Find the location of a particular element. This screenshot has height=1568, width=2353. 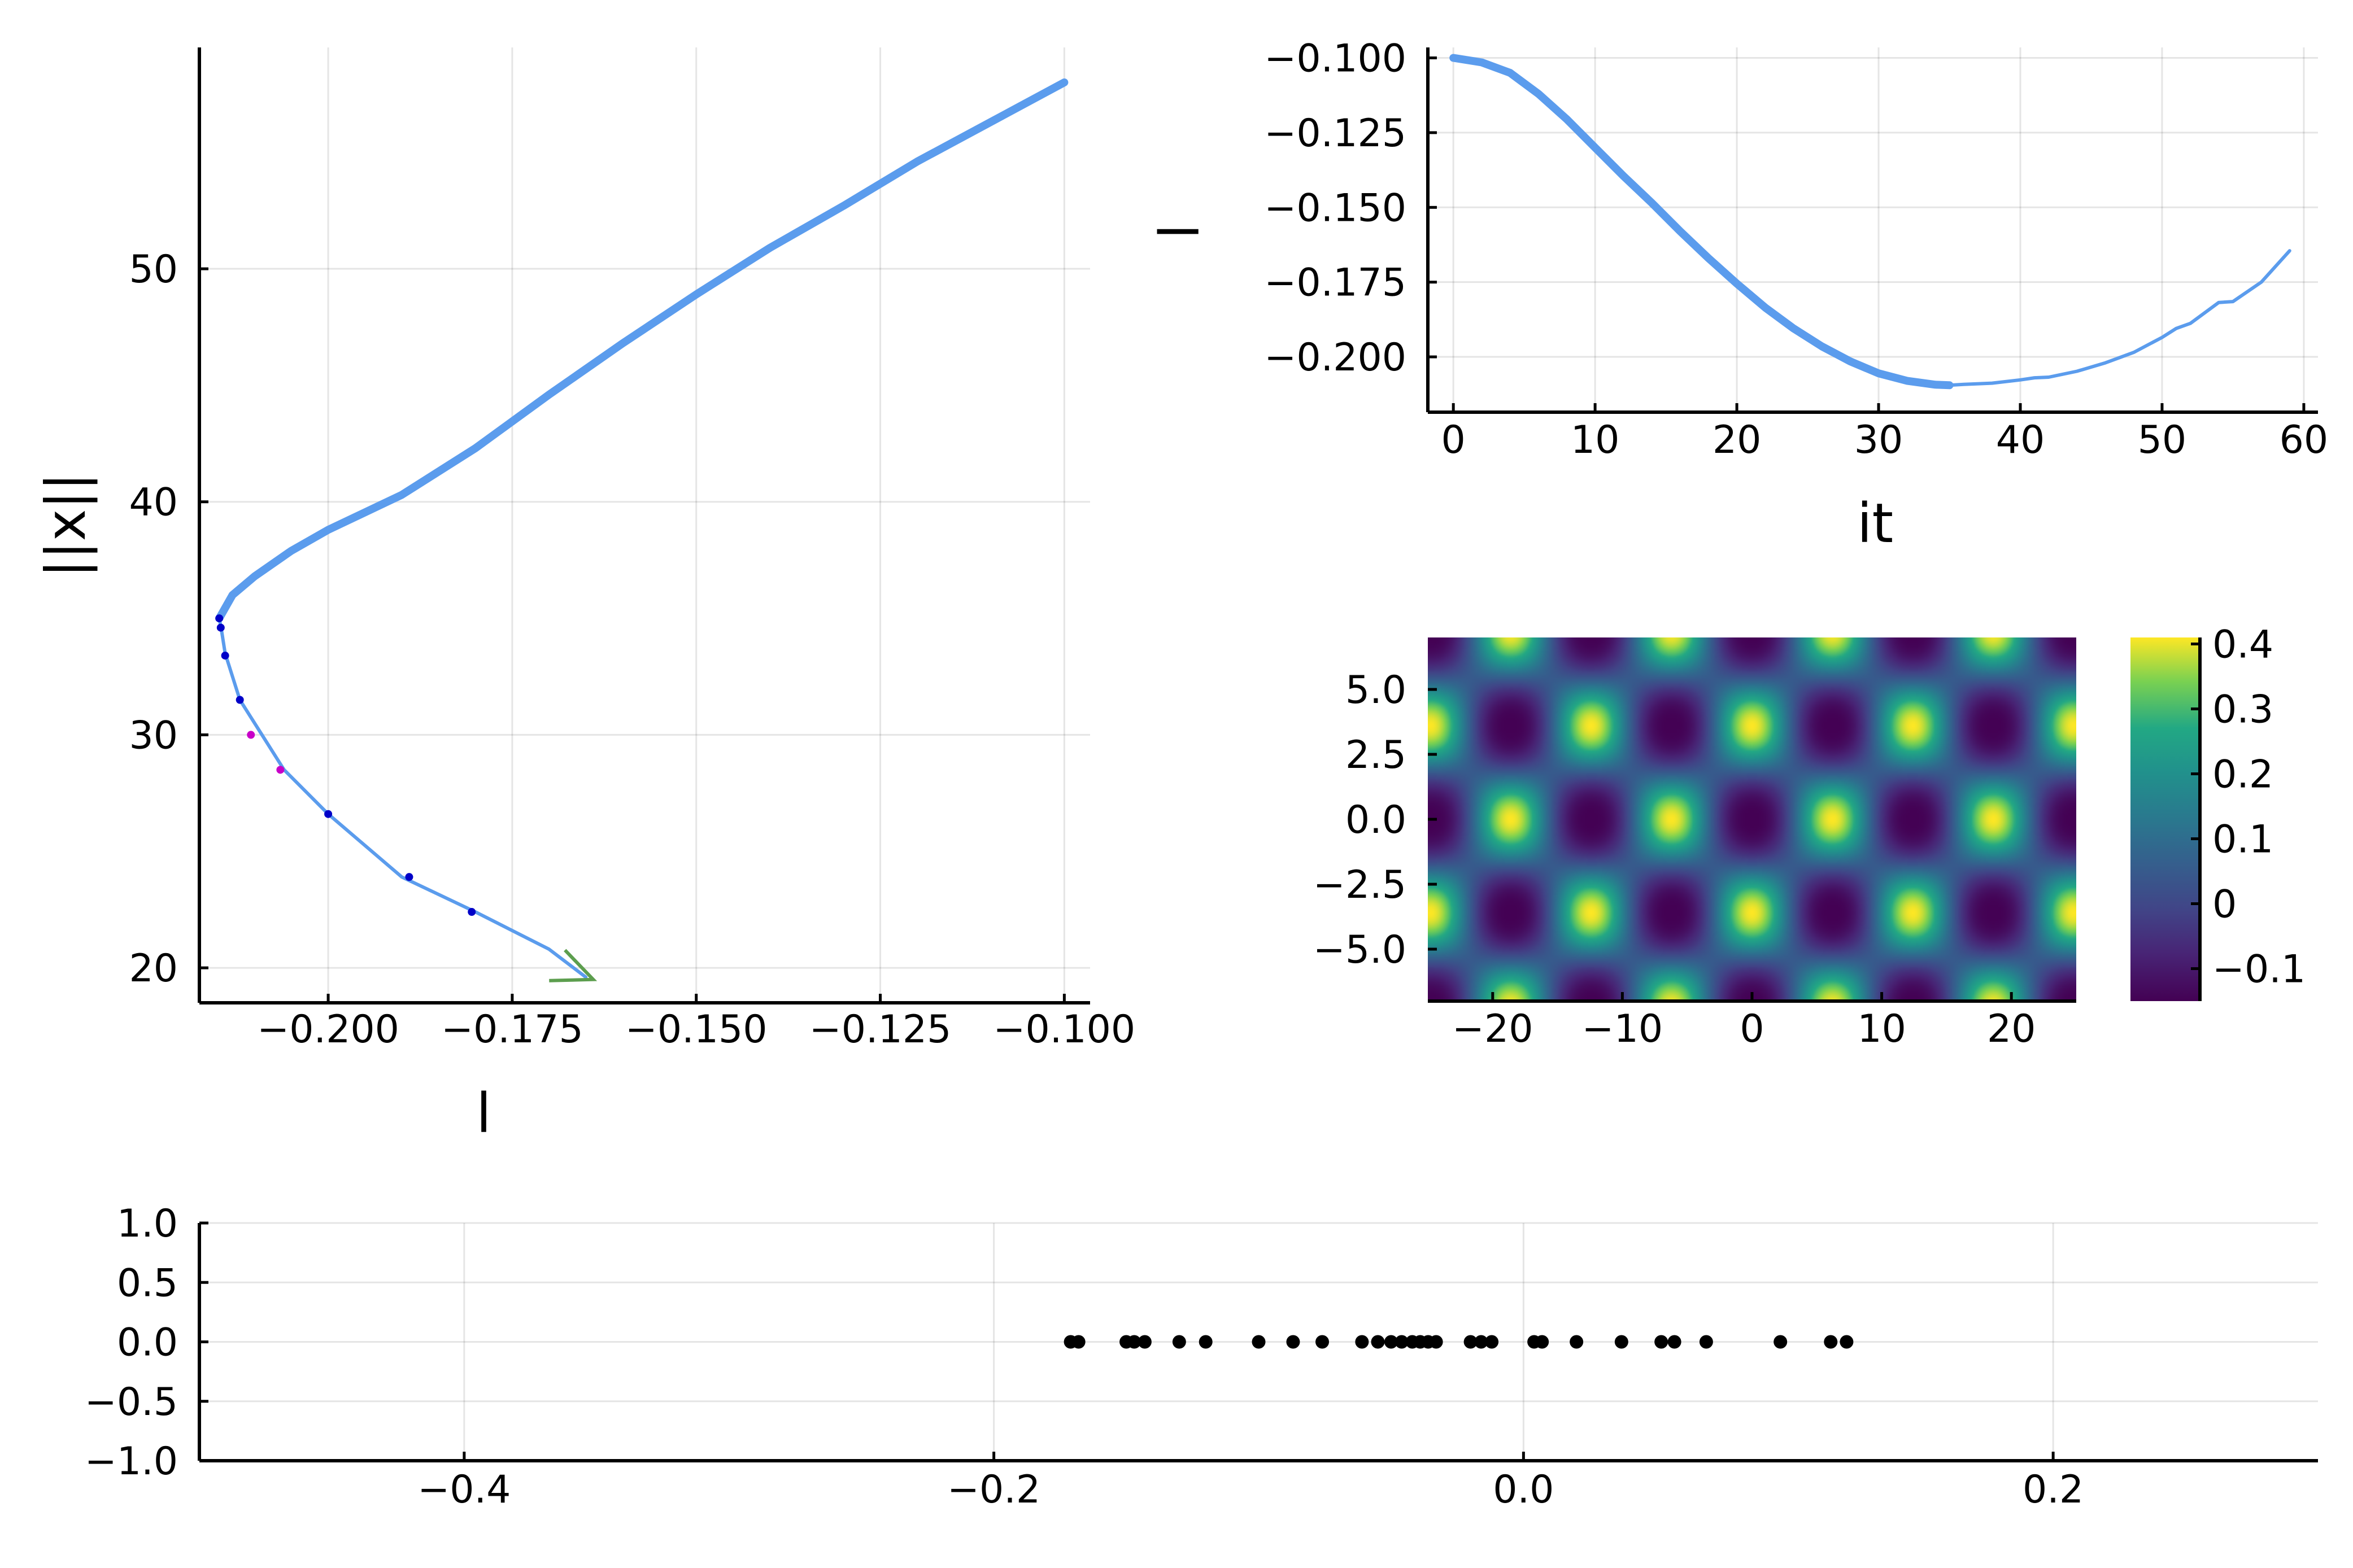

x-axis-label: l is located at coordinates (483, 1113).